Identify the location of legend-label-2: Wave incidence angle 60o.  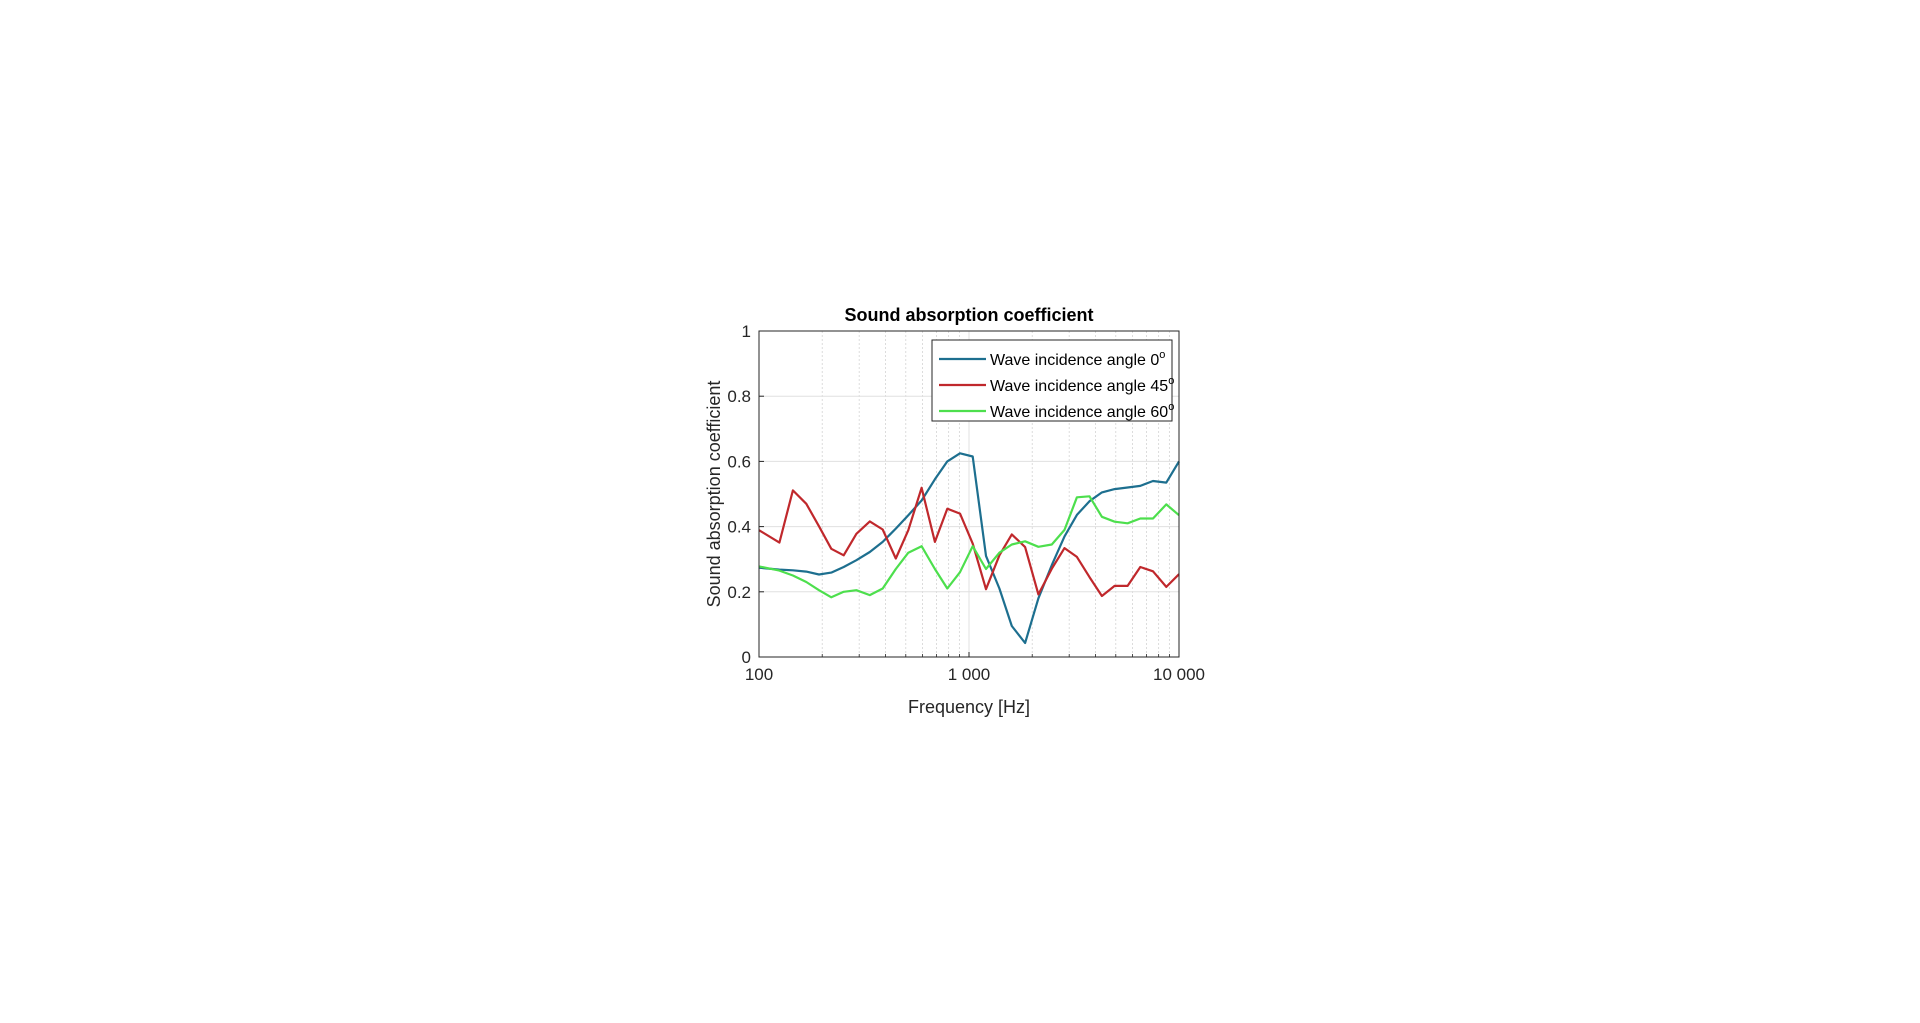
(1082, 411).